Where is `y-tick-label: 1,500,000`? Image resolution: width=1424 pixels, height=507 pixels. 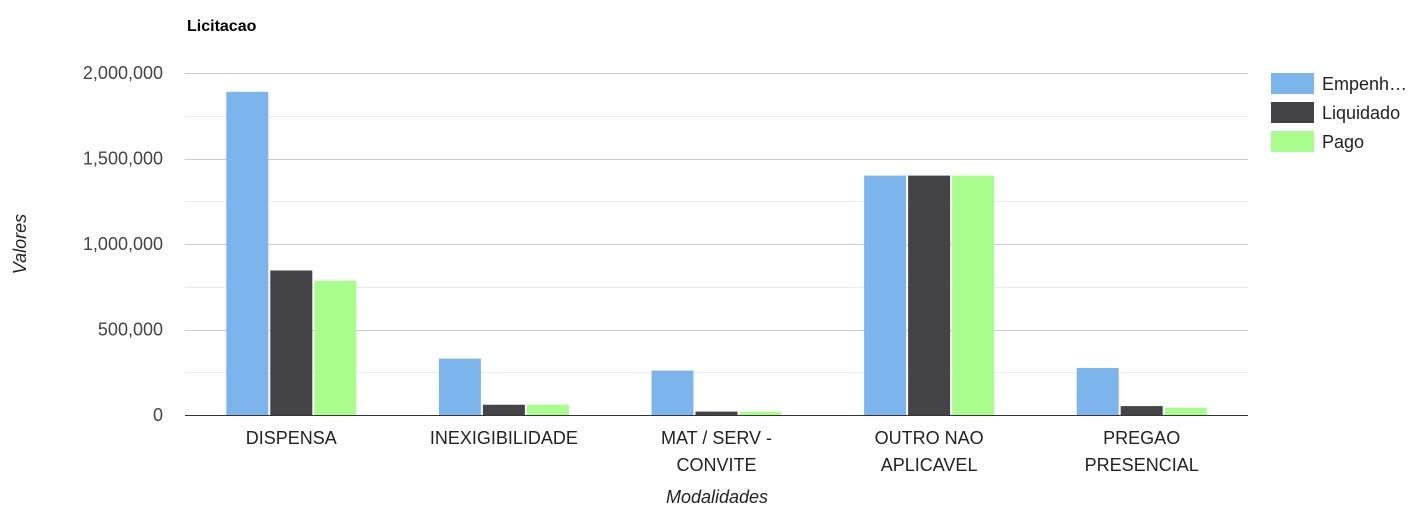
y-tick-label: 1,500,000 is located at coordinates (123, 159).